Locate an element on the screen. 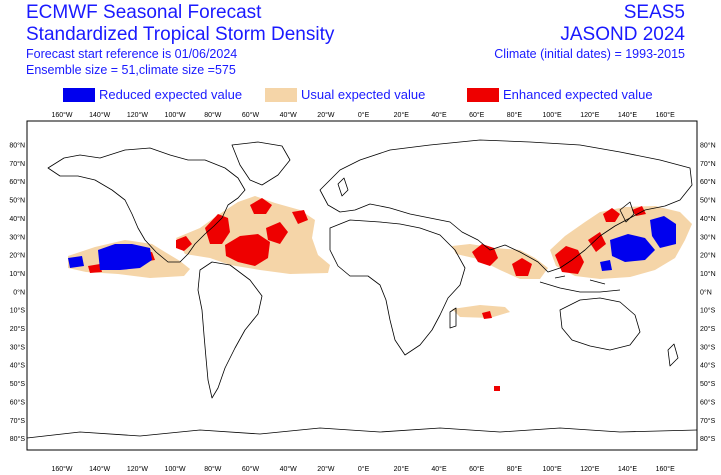 This screenshot has height=475, width=721. red-wp-small is located at coordinates (606, 265).